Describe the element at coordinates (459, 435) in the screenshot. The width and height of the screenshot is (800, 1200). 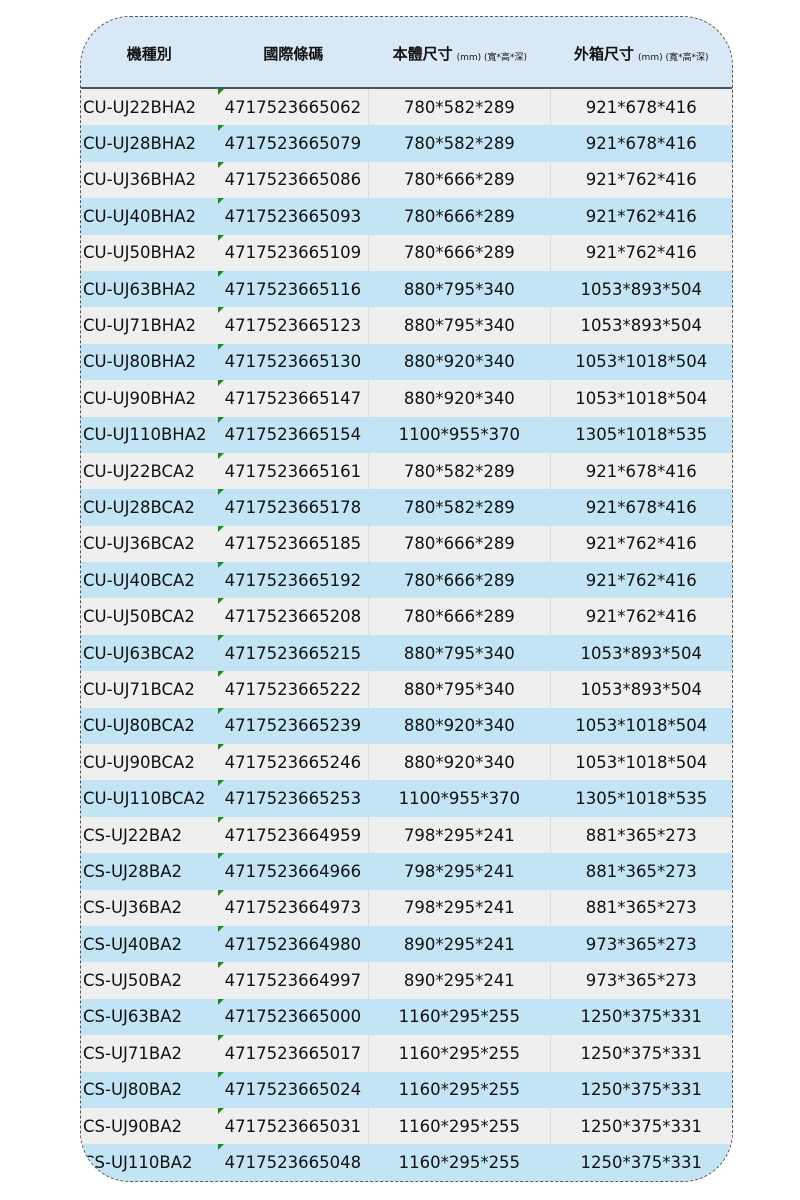
I see `cell-body-size: 1100*955*370` at that location.